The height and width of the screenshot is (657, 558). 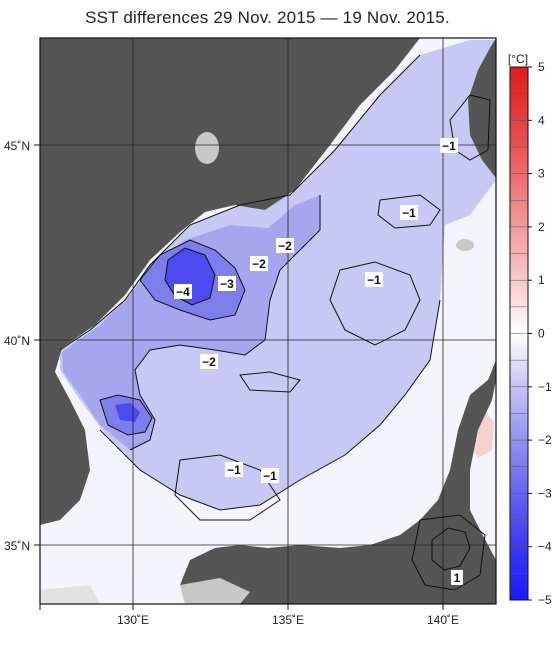 I want to click on colorbar-unit: [°C], so click(x=518, y=59).